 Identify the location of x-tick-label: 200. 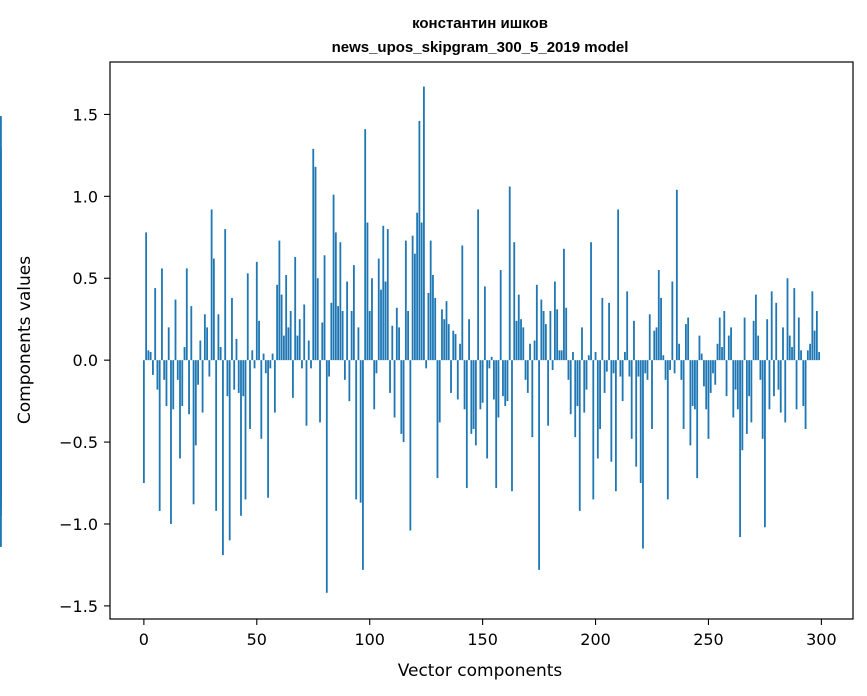
(595, 639).